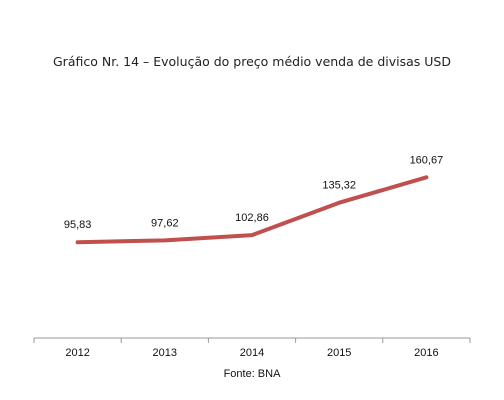 The image size is (504, 400). I want to click on x-tick-label: 2012, so click(77, 353).